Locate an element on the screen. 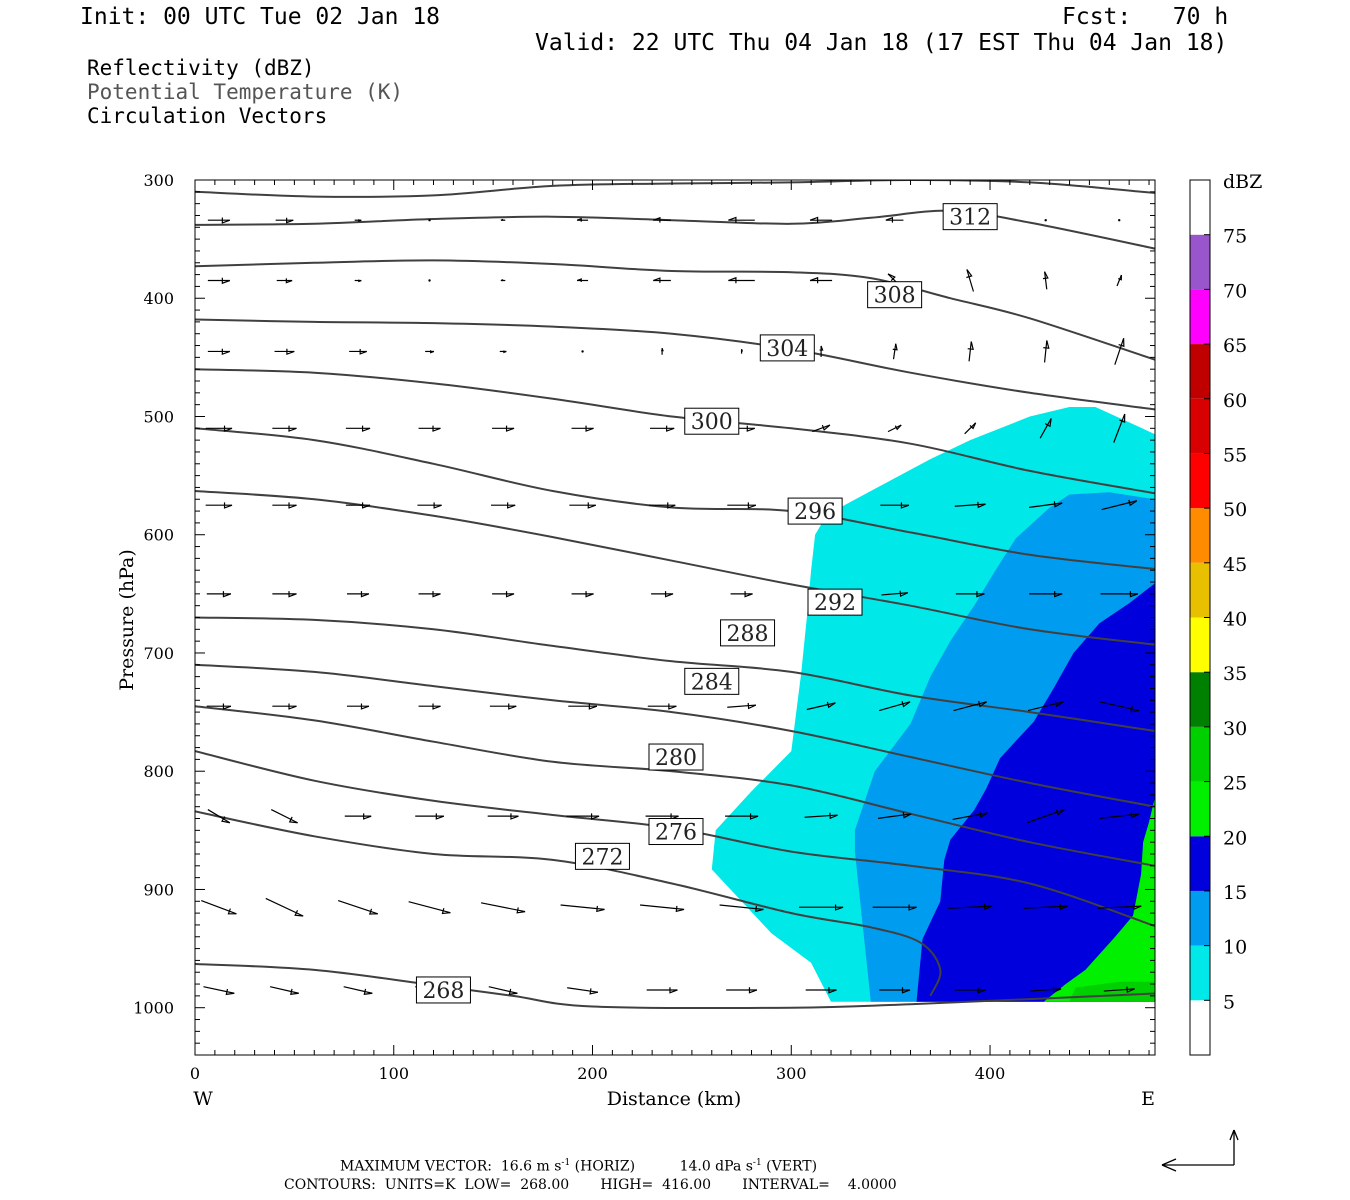 Image resolution: width=1350 pixels, height=1200 pixels. theta-label-text: 268 is located at coordinates (443, 991).